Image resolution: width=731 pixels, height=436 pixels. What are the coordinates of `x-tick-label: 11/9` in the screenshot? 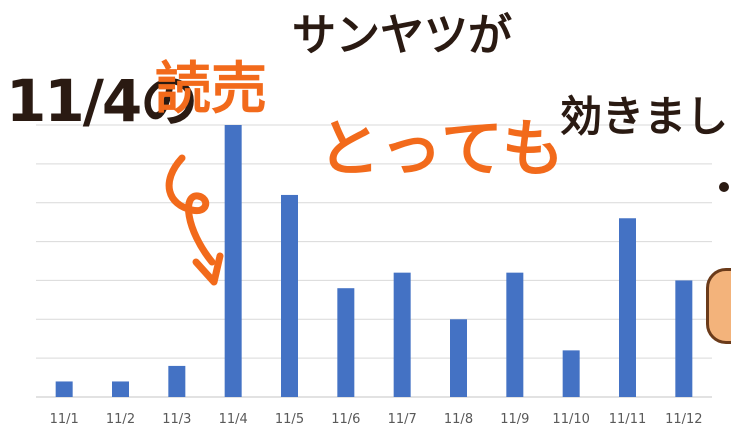 It's located at (514, 419).